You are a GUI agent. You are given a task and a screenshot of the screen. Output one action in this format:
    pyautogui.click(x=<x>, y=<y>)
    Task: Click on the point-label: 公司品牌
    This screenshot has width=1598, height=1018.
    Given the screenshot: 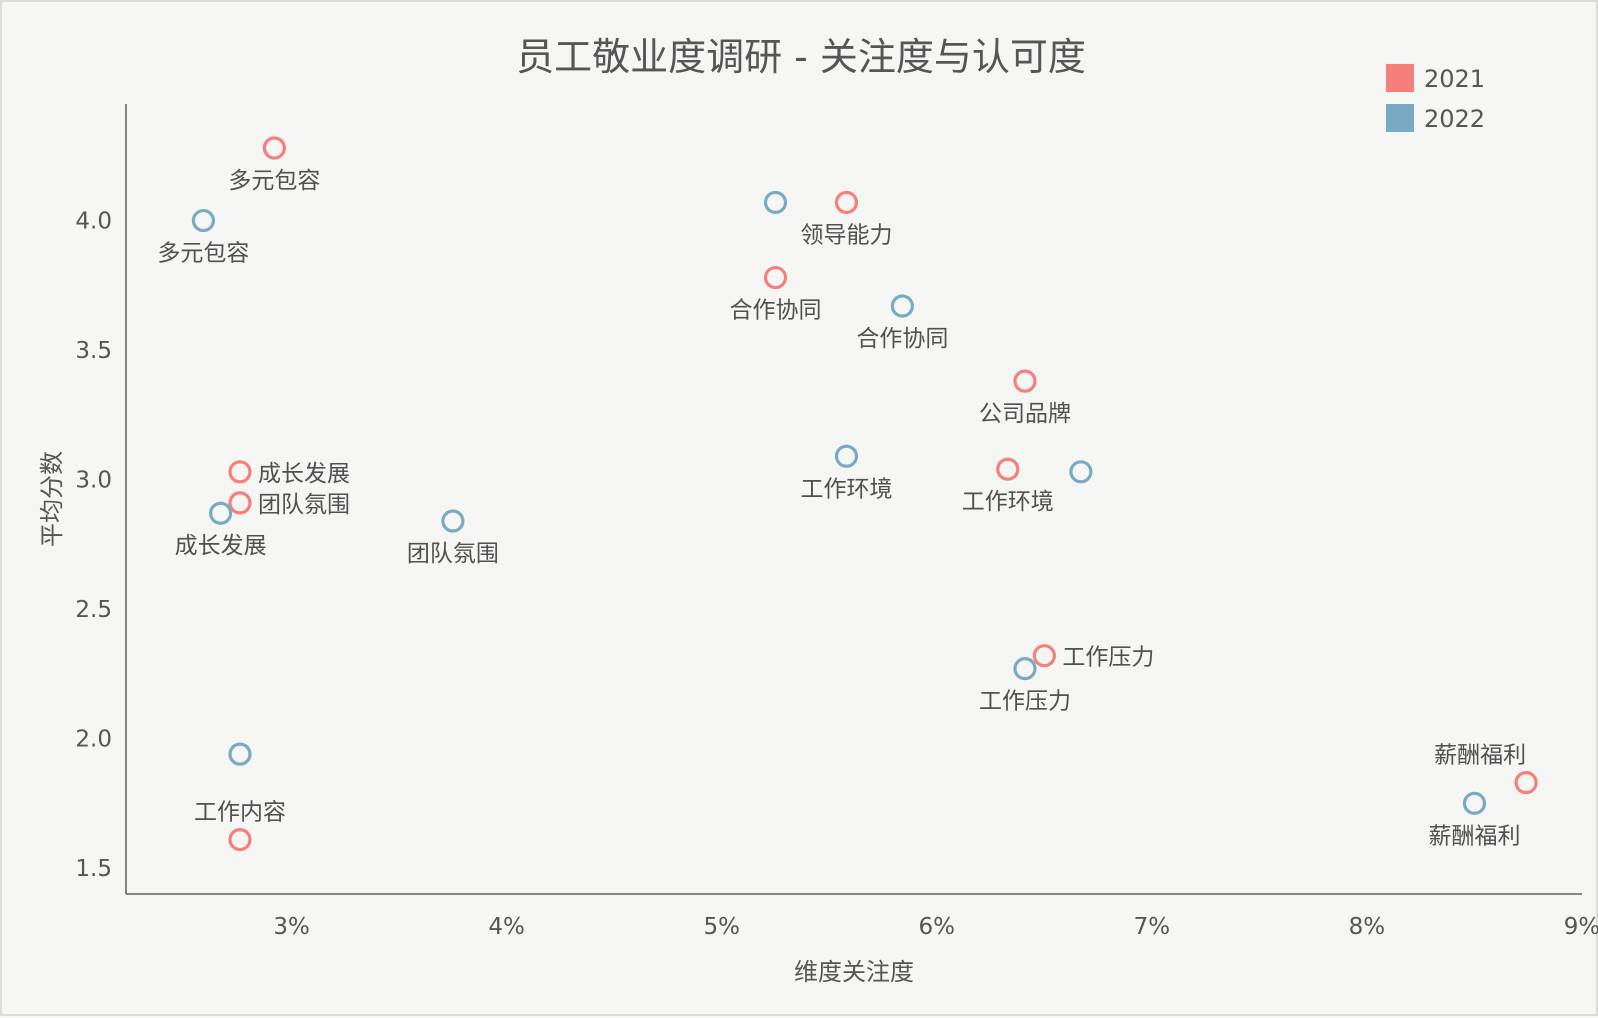 What is the action you would take?
    pyautogui.click(x=1025, y=414)
    